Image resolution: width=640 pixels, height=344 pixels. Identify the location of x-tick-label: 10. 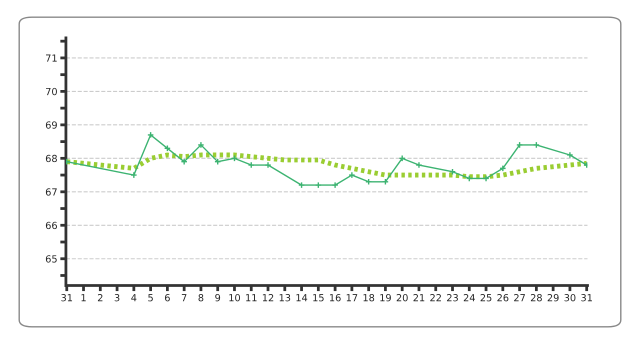
(234, 298).